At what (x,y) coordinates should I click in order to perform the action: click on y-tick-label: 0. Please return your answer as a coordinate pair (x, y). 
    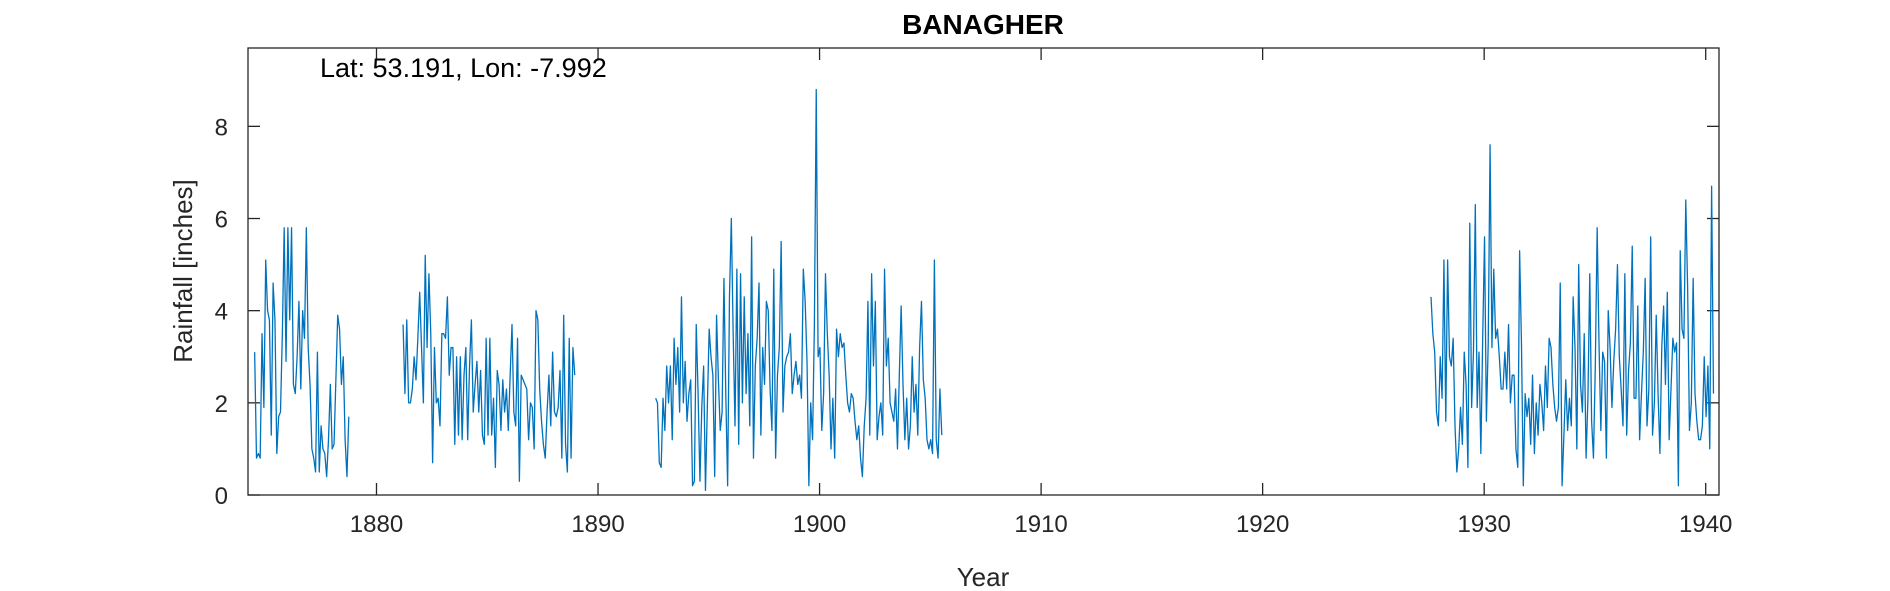
    Looking at the image, I should click on (221, 496).